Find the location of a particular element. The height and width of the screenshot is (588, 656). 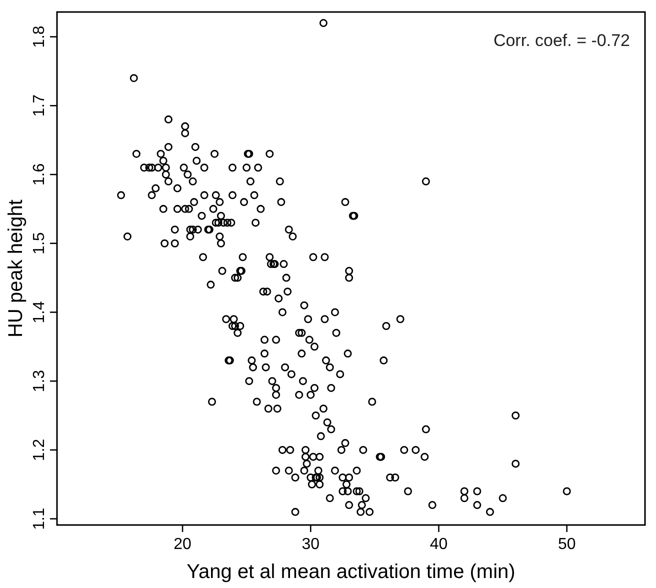

y-tick-label: 1.5 is located at coordinates (39, 243).